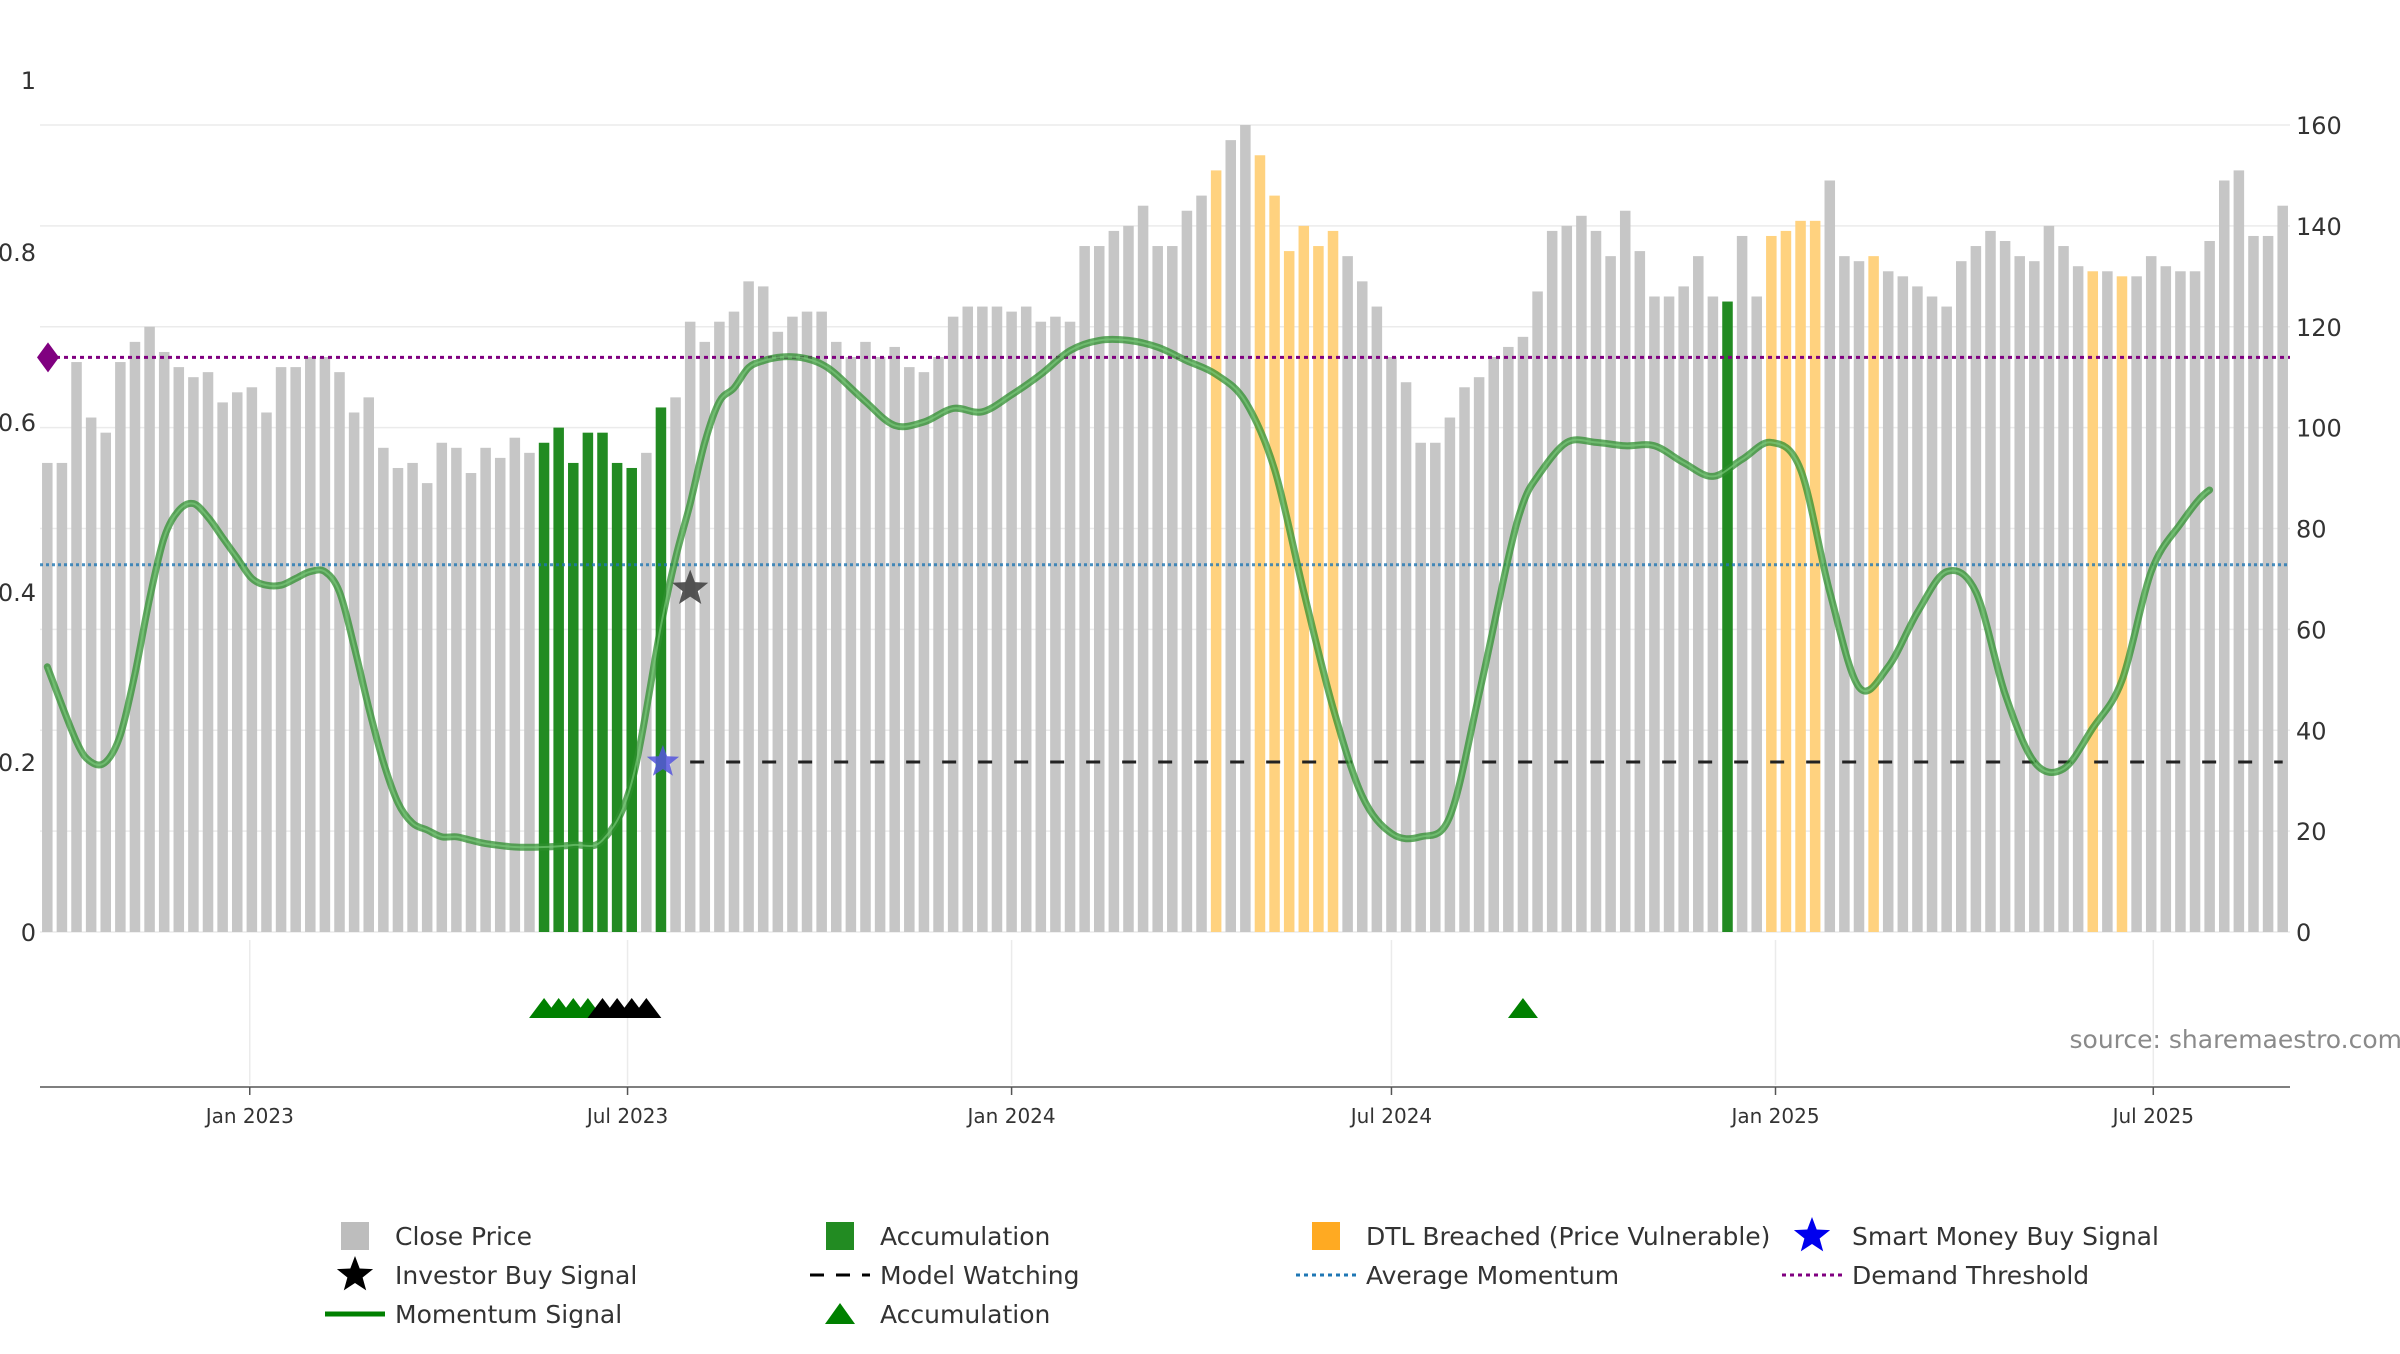 The image size is (2400, 1354). What do you see at coordinates (28, 81) in the screenshot?
I see `y-left-tick-label: 1` at bounding box center [28, 81].